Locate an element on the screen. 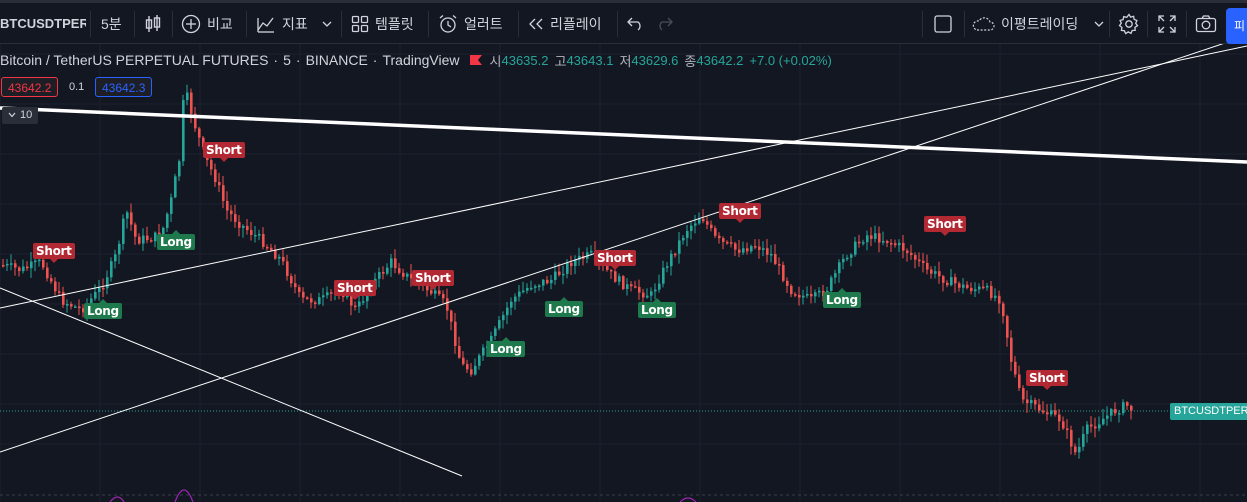 The height and width of the screenshot is (502, 1247). undo-button is located at coordinates (636, 23).